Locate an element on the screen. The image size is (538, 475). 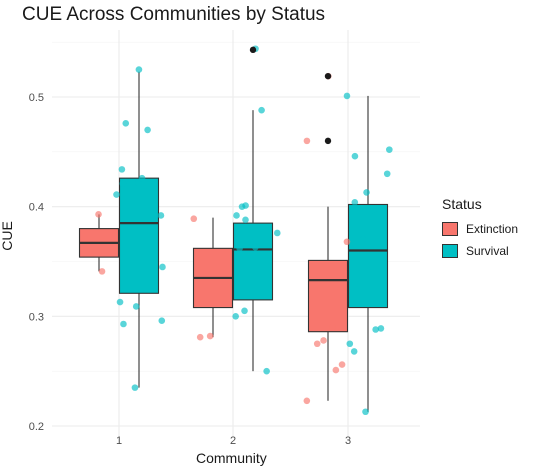
legend-key-extinction is located at coordinates (450, 229).